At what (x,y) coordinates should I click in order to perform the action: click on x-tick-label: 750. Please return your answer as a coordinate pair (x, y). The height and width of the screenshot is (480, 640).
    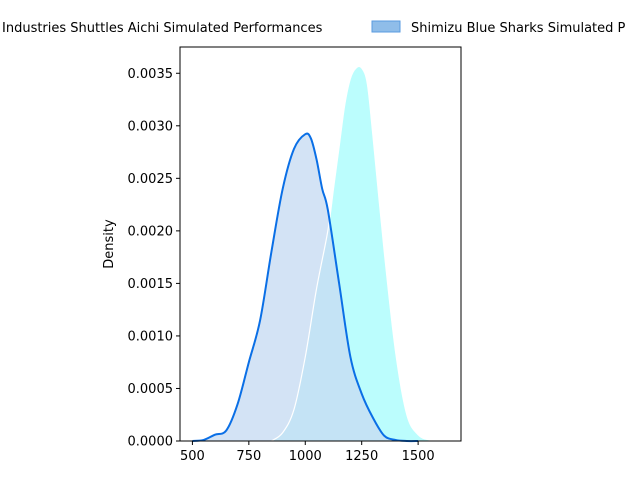
    Looking at the image, I should click on (248, 456).